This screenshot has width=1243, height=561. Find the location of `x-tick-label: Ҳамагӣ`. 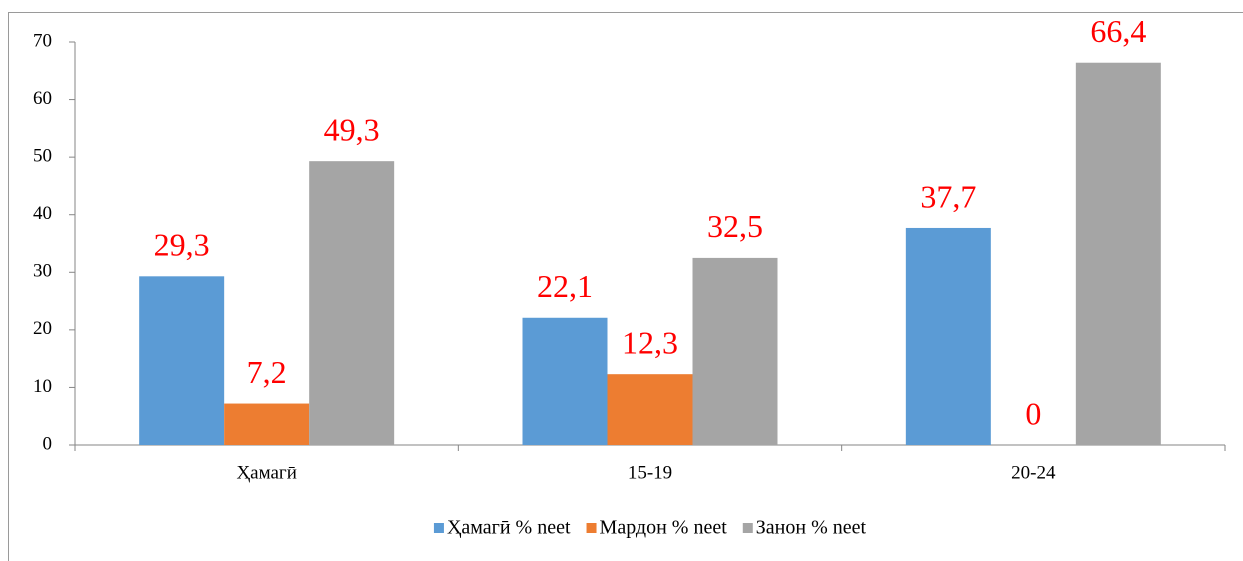

x-tick-label: Ҳамагӣ is located at coordinates (266, 472).